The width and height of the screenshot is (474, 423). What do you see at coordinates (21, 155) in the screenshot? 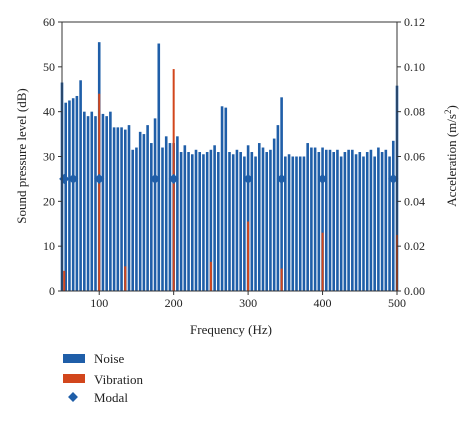
I see `y-left-axis-title: Sound pressure level (dB)` at bounding box center [21, 155].